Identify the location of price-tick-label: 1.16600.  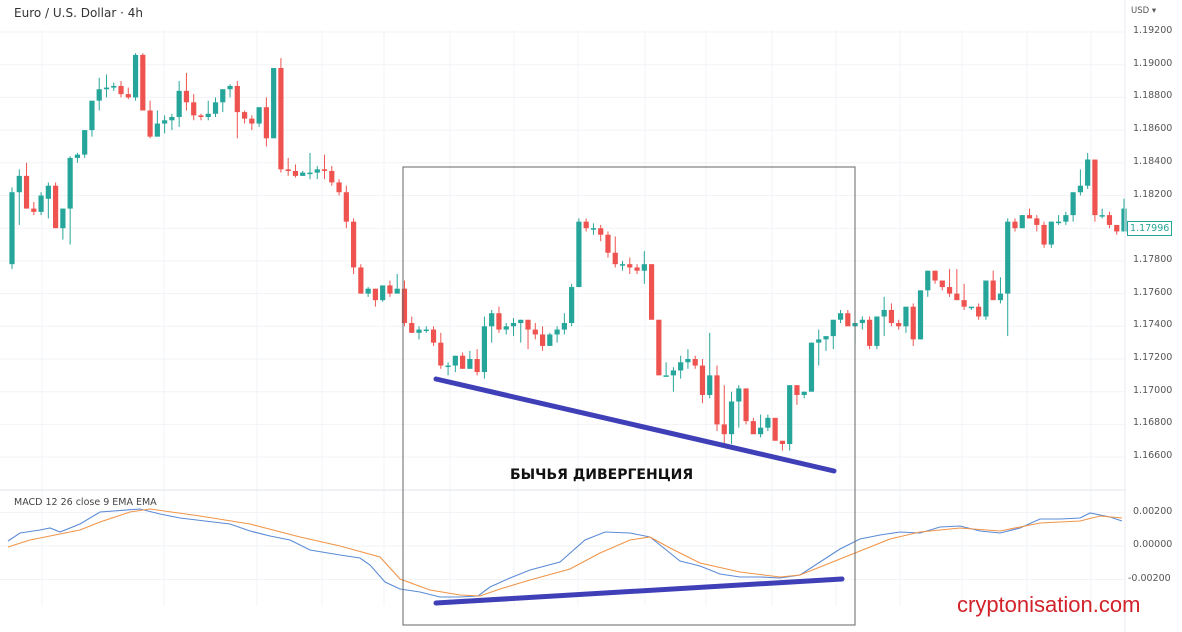
(1153, 456).